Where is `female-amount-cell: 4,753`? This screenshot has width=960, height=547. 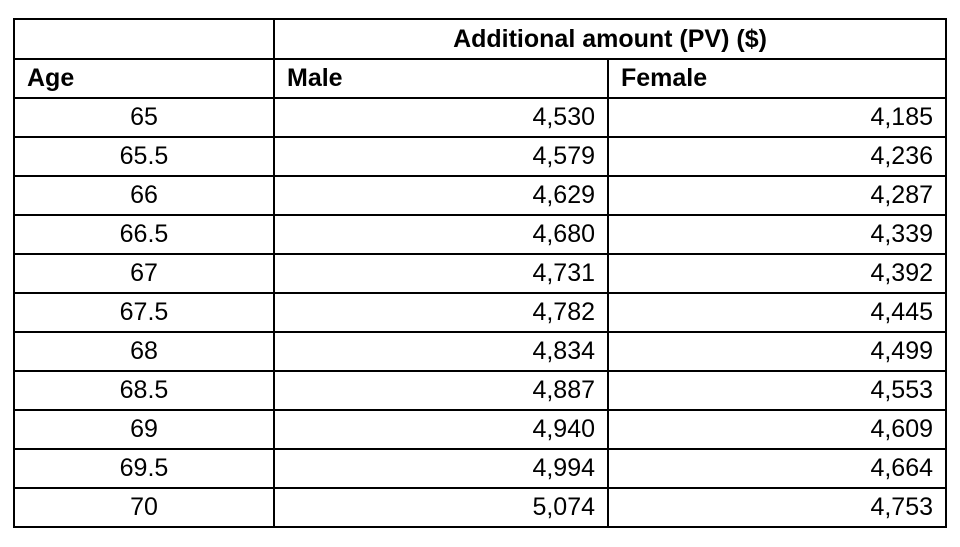
female-amount-cell: 4,753 is located at coordinates (777, 507).